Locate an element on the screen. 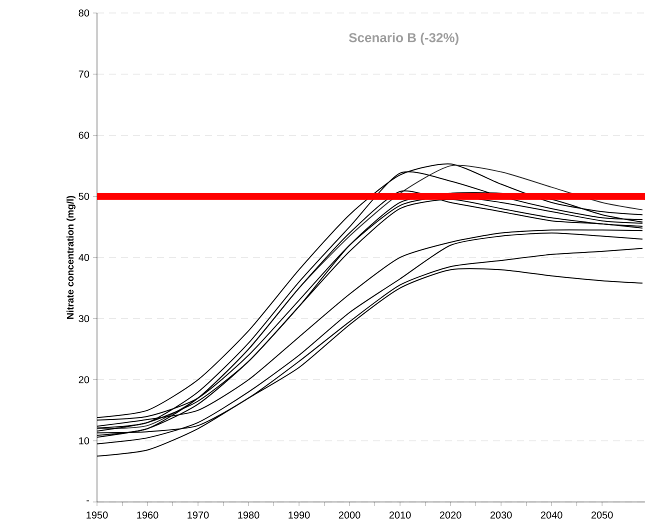 The image size is (648, 526). x-tick-label: 1970 is located at coordinates (198, 515).